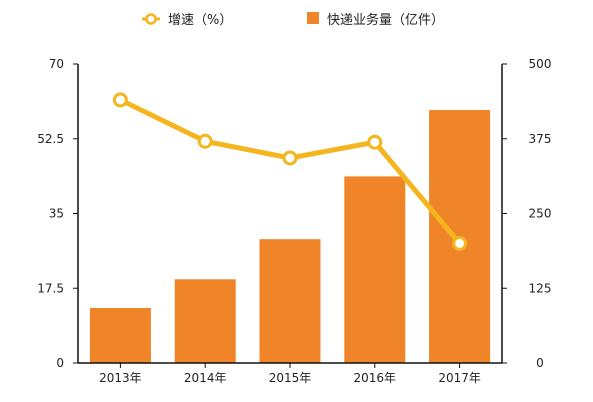  What do you see at coordinates (200, 20) in the screenshot?
I see `legend-line-label: 增速（%）` at bounding box center [200, 20].